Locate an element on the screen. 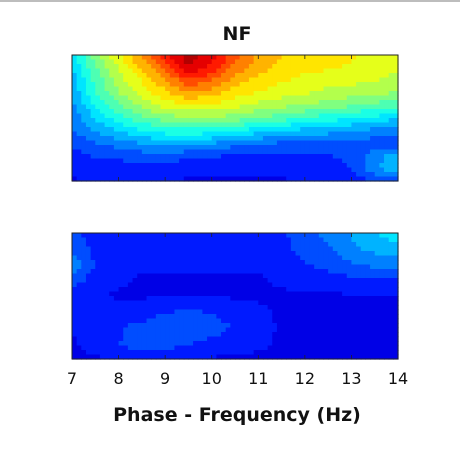 Image resolution: width=460 pixels, height=460 pixels. x-axis-ticks: 7 8 9 10 11 12 13 14 is located at coordinates (237, 378).